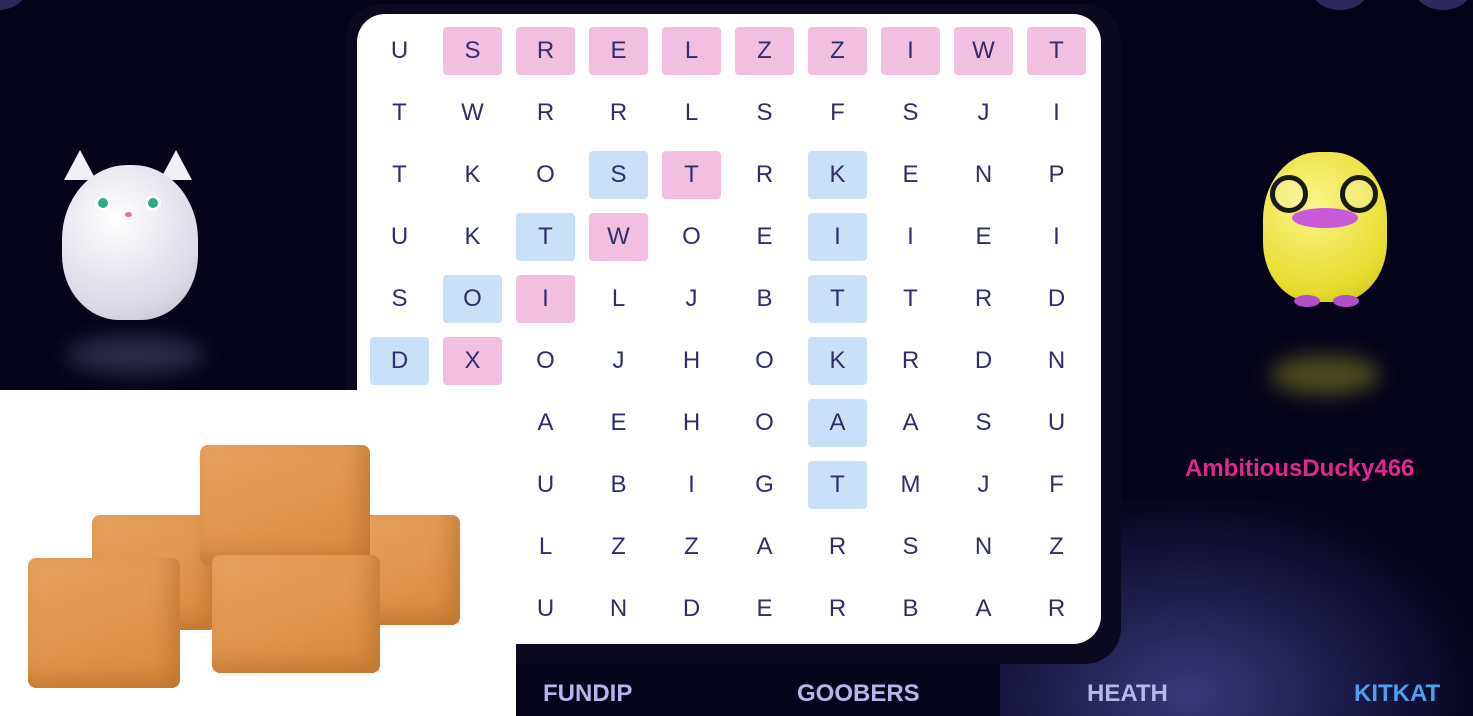  I want to click on grid-cell: X, so click(472, 361).